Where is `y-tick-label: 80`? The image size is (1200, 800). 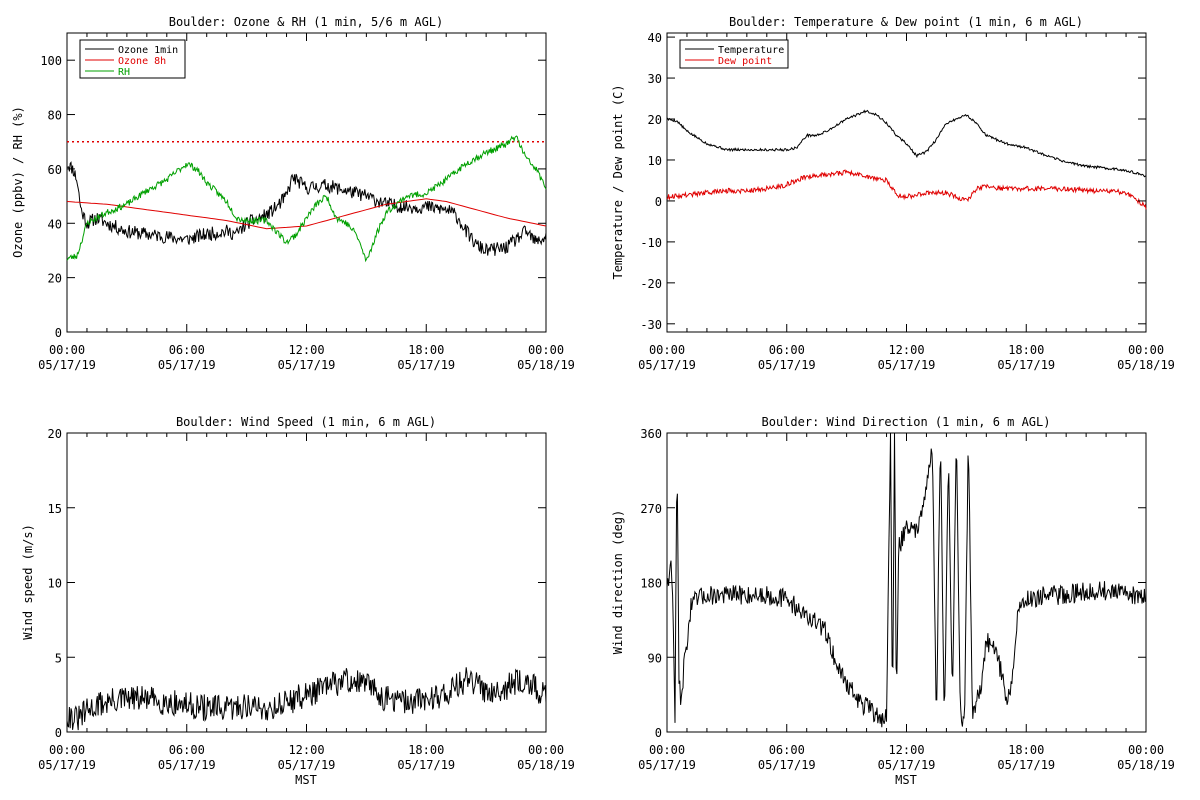 y-tick-label: 80 is located at coordinates (55, 116).